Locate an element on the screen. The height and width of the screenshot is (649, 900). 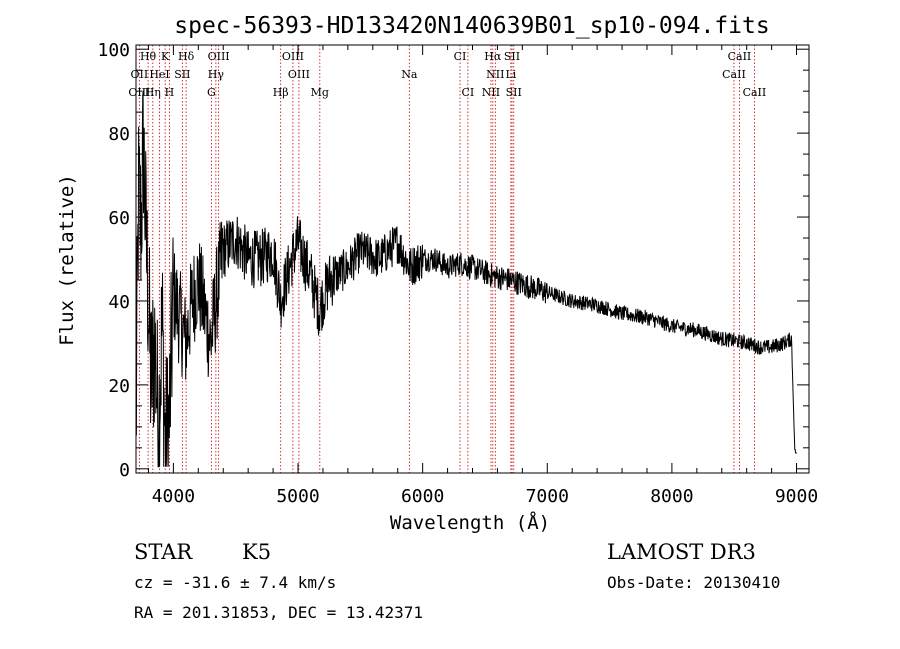
sky-coordinates: RA = 201.31853, DEC = 13.42371 is located at coordinates (278, 612).